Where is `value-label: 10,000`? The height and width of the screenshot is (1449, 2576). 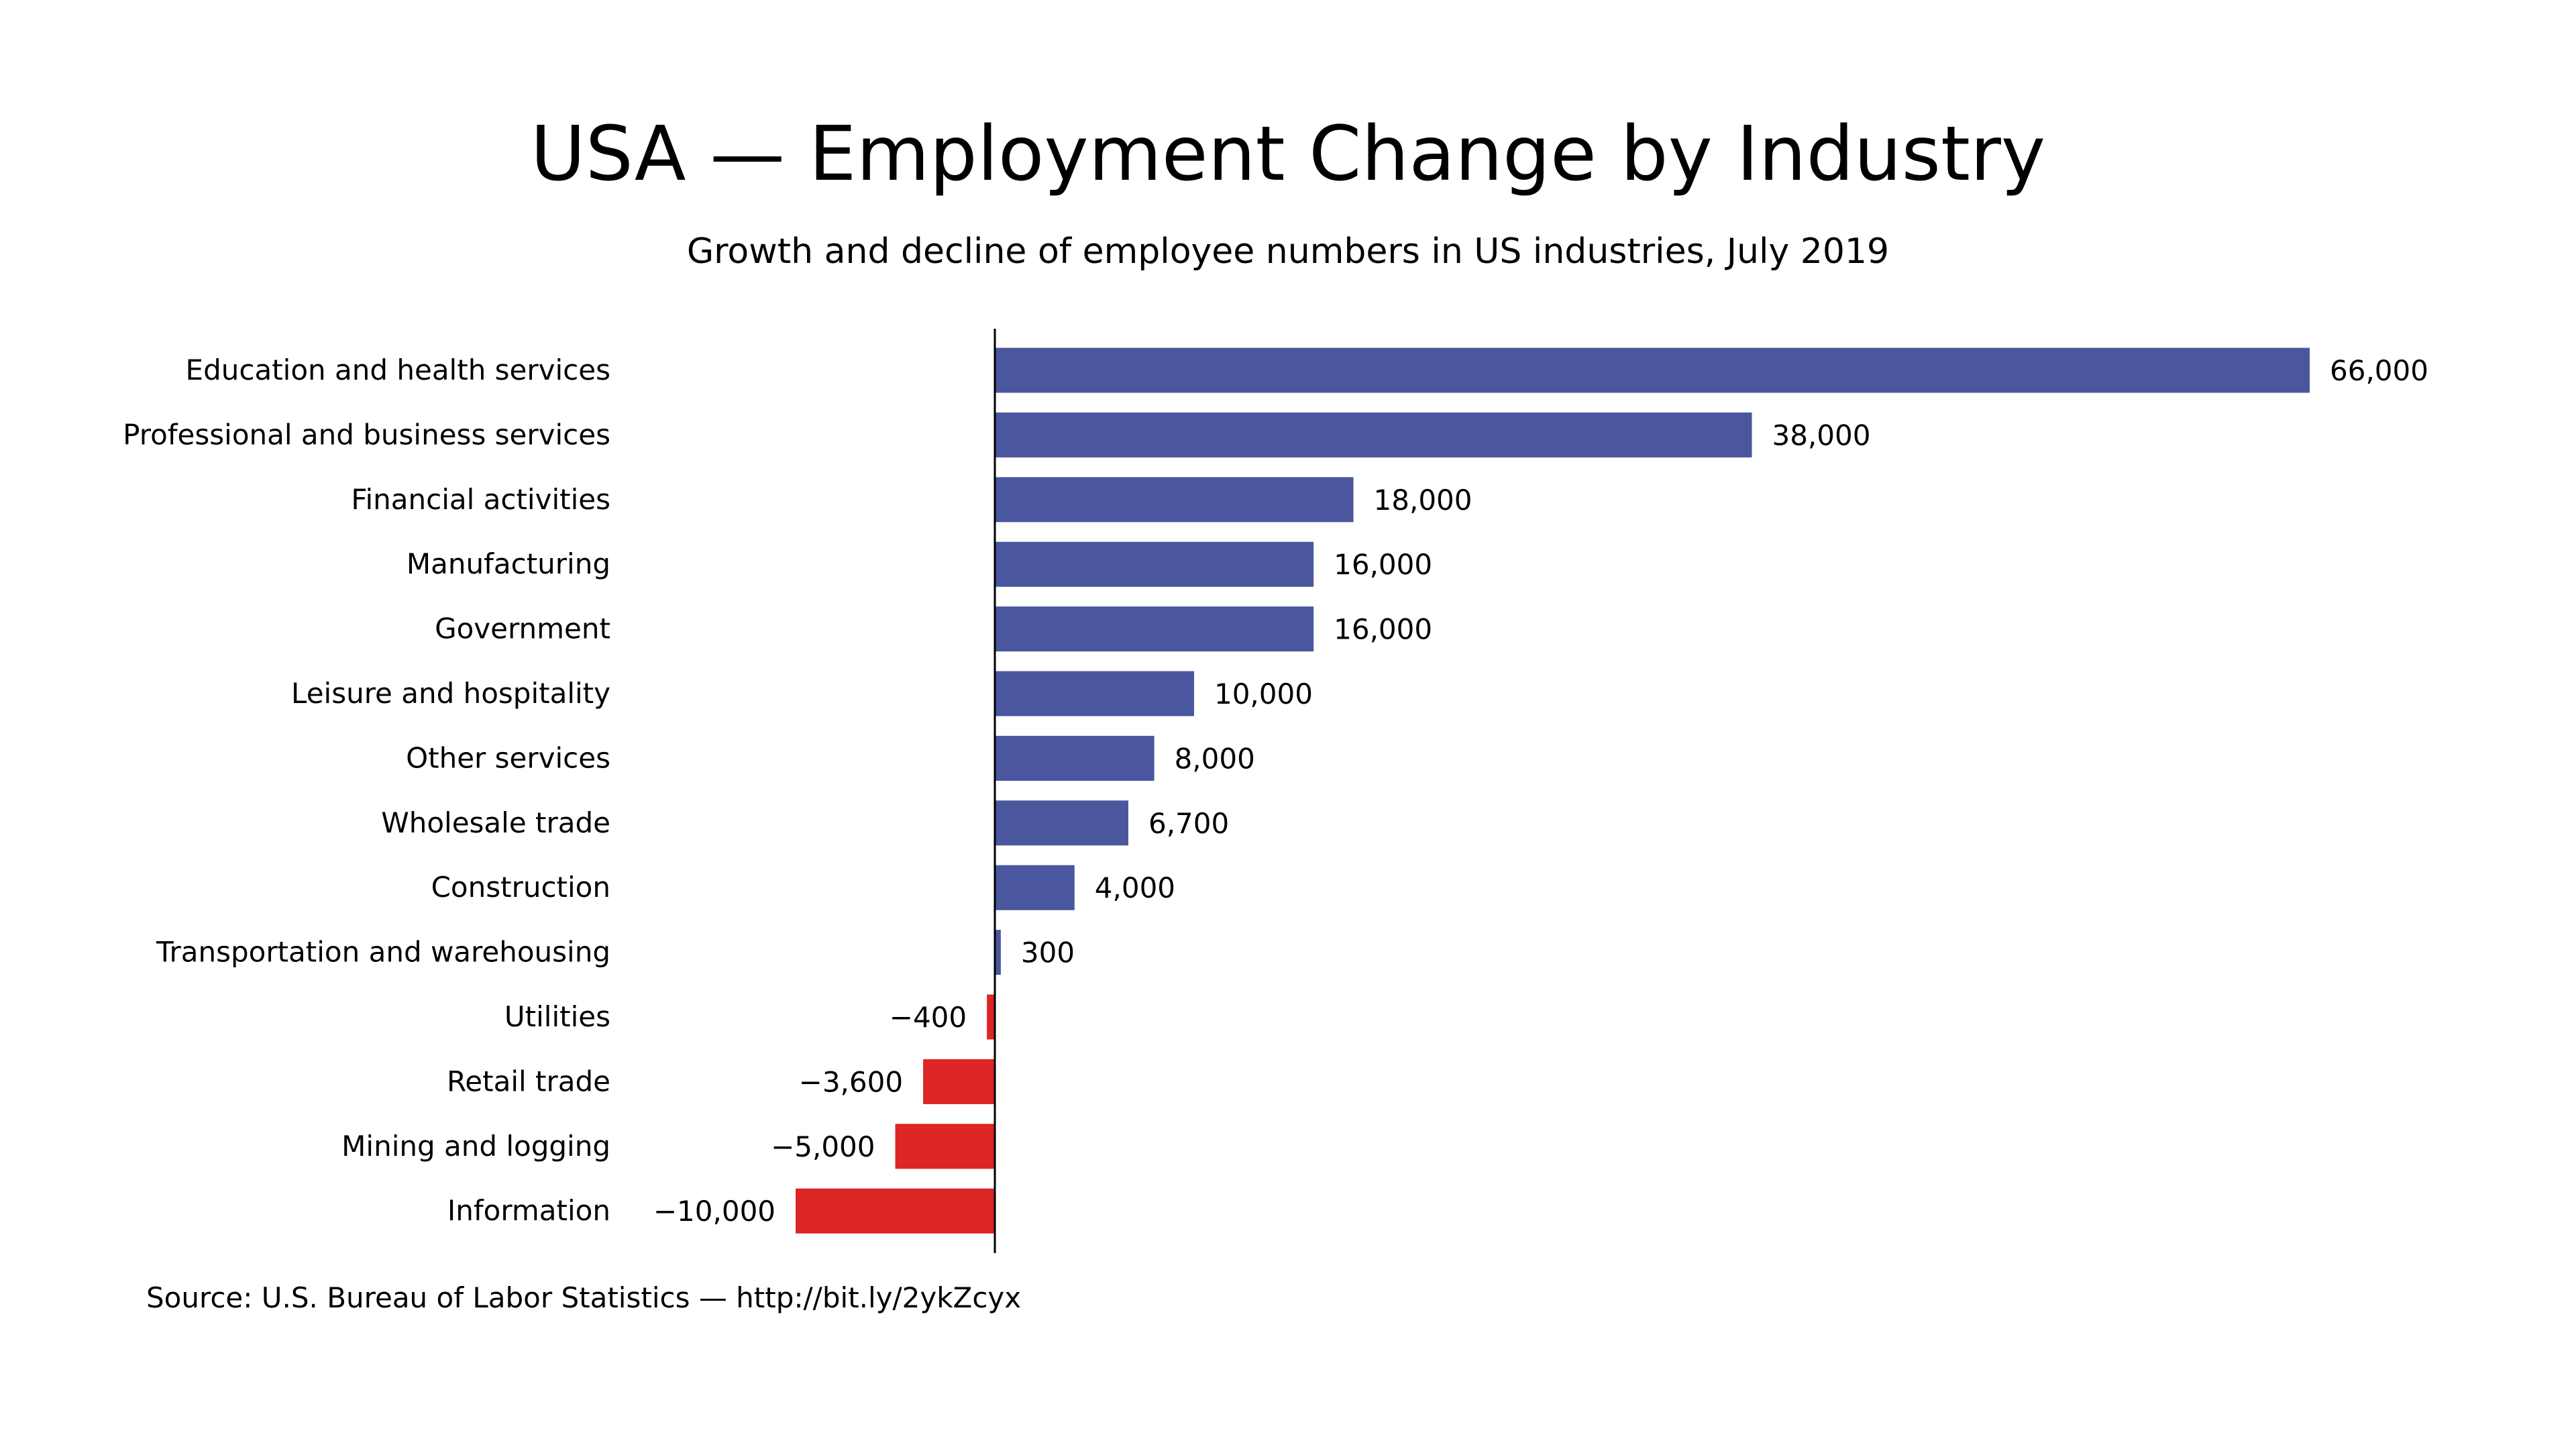 value-label: 10,000 is located at coordinates (1263, 694).